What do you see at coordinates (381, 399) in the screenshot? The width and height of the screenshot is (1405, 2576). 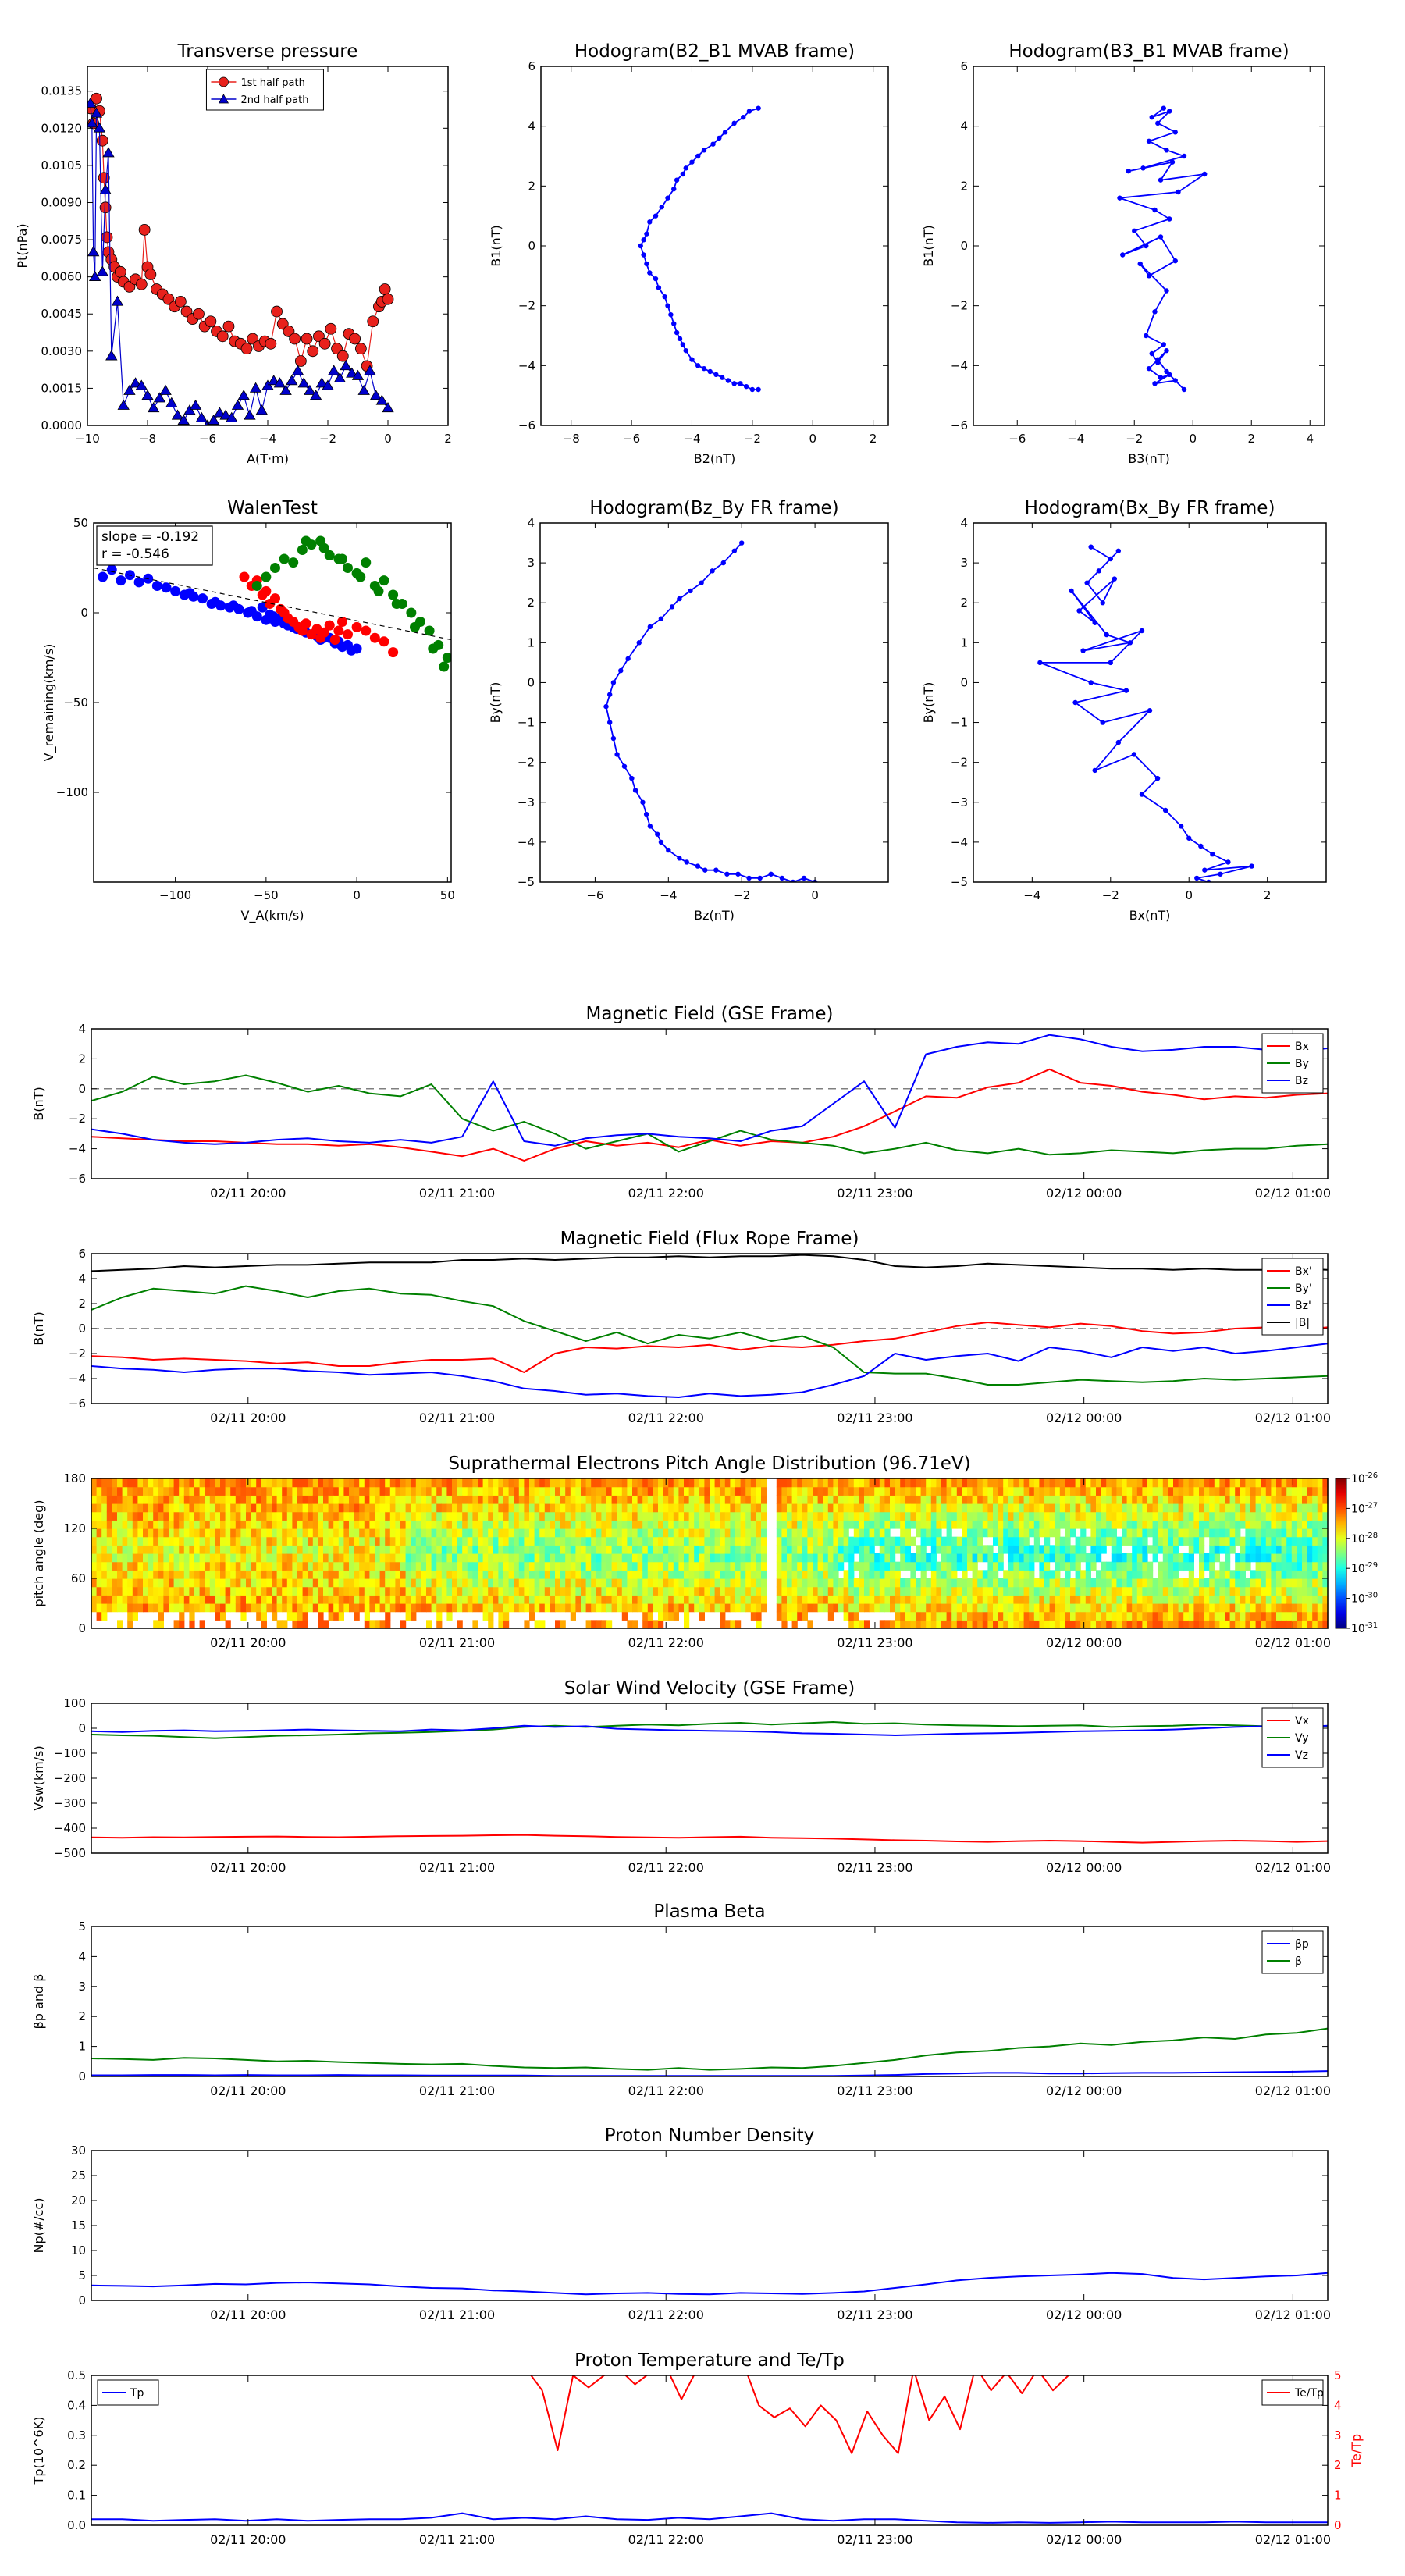 I see `transverse-pressure-series-1-point` at bounding box center [381, 399].